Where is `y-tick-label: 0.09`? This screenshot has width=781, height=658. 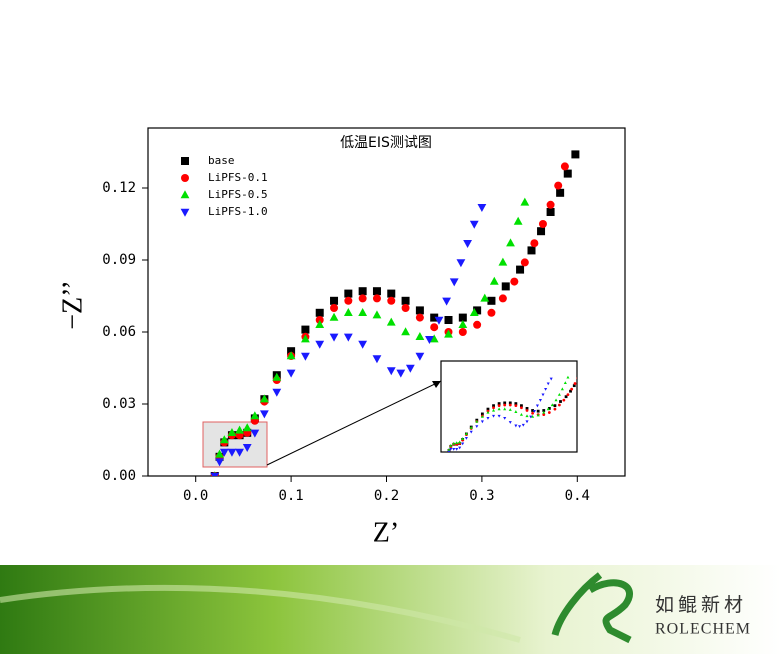
y-tick-label: 0.09 is located at coordinates (119, 260).